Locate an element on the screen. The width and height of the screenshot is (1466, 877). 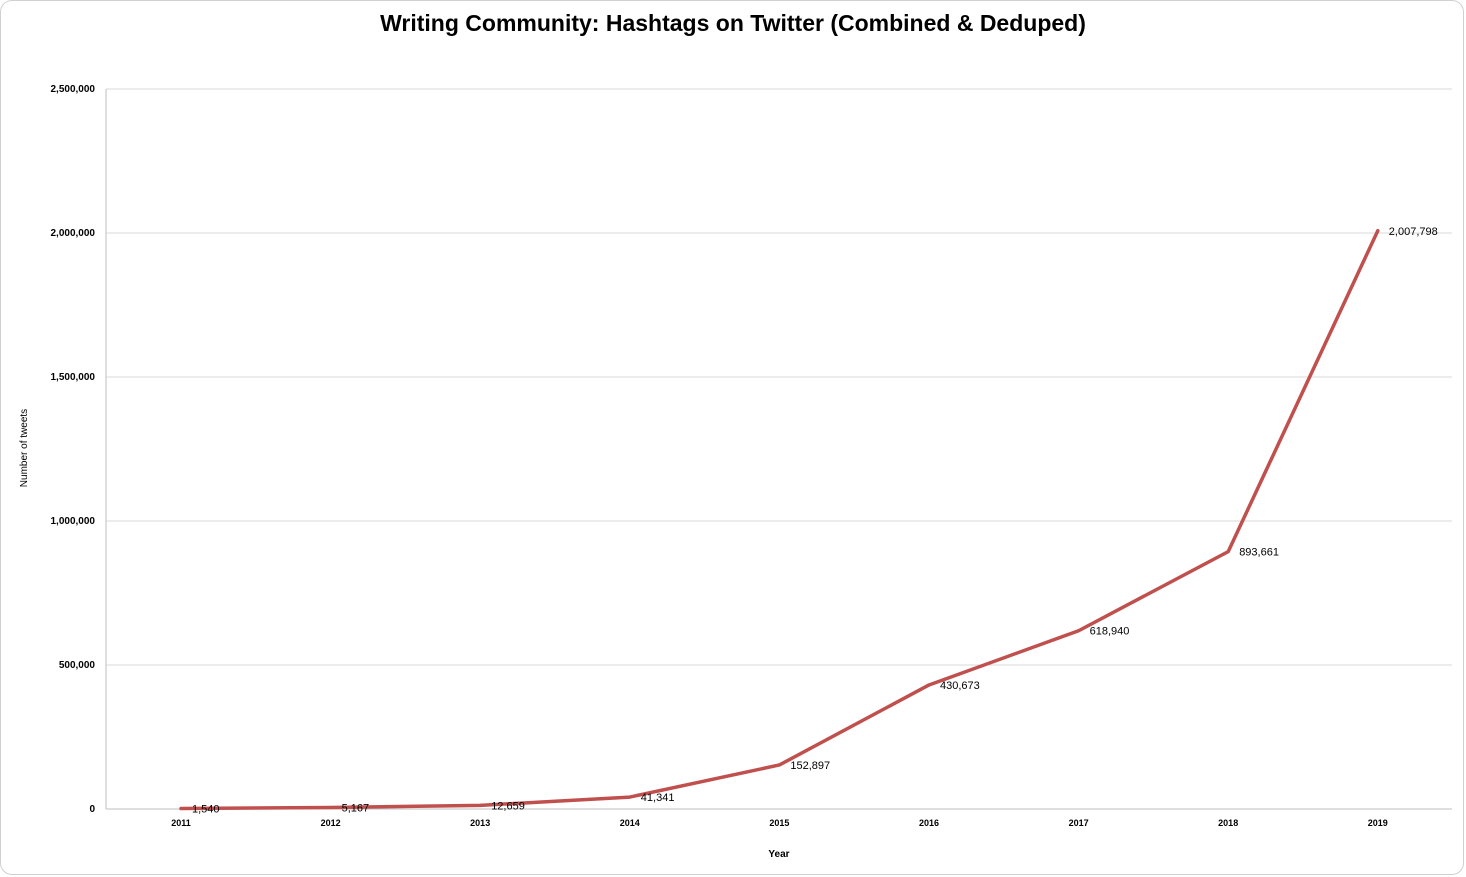
data-label: 618,940 is located at coordinates (1110, 632).